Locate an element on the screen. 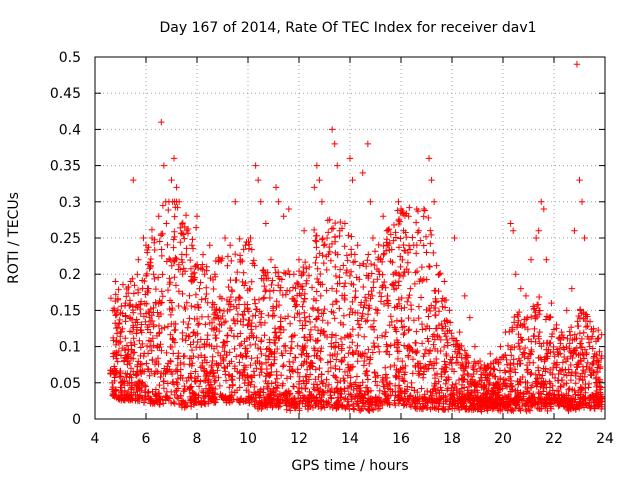 Image resolution: width=640 pixels, height=480 pixels. x-tick-label: 12 is located at coordinates (299, 439).